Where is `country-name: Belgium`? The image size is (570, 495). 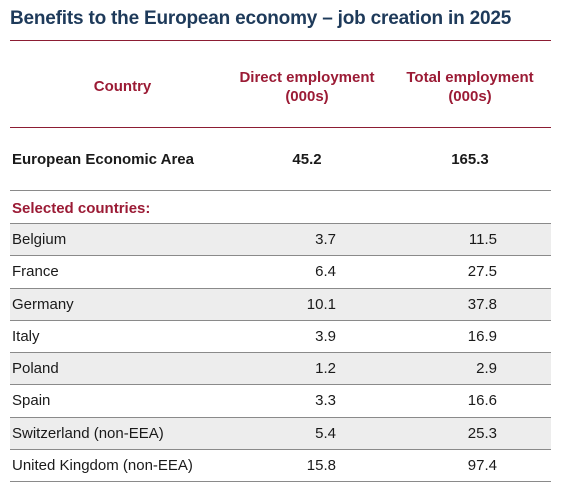
country-name: Belgium is located at coordinates (39, 239).